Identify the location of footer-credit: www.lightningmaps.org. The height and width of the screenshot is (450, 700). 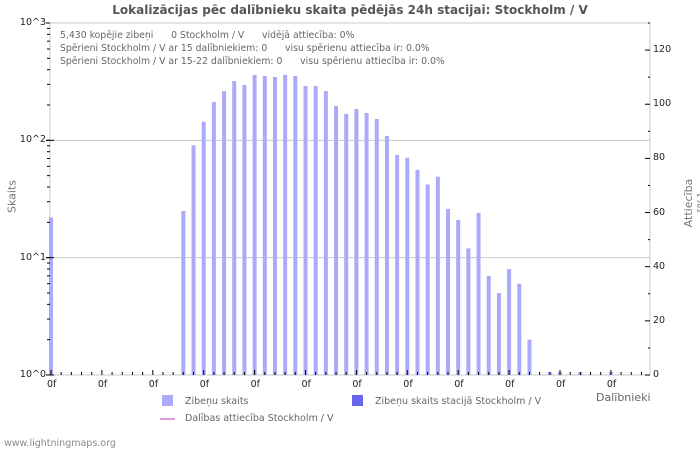
(60, 443).